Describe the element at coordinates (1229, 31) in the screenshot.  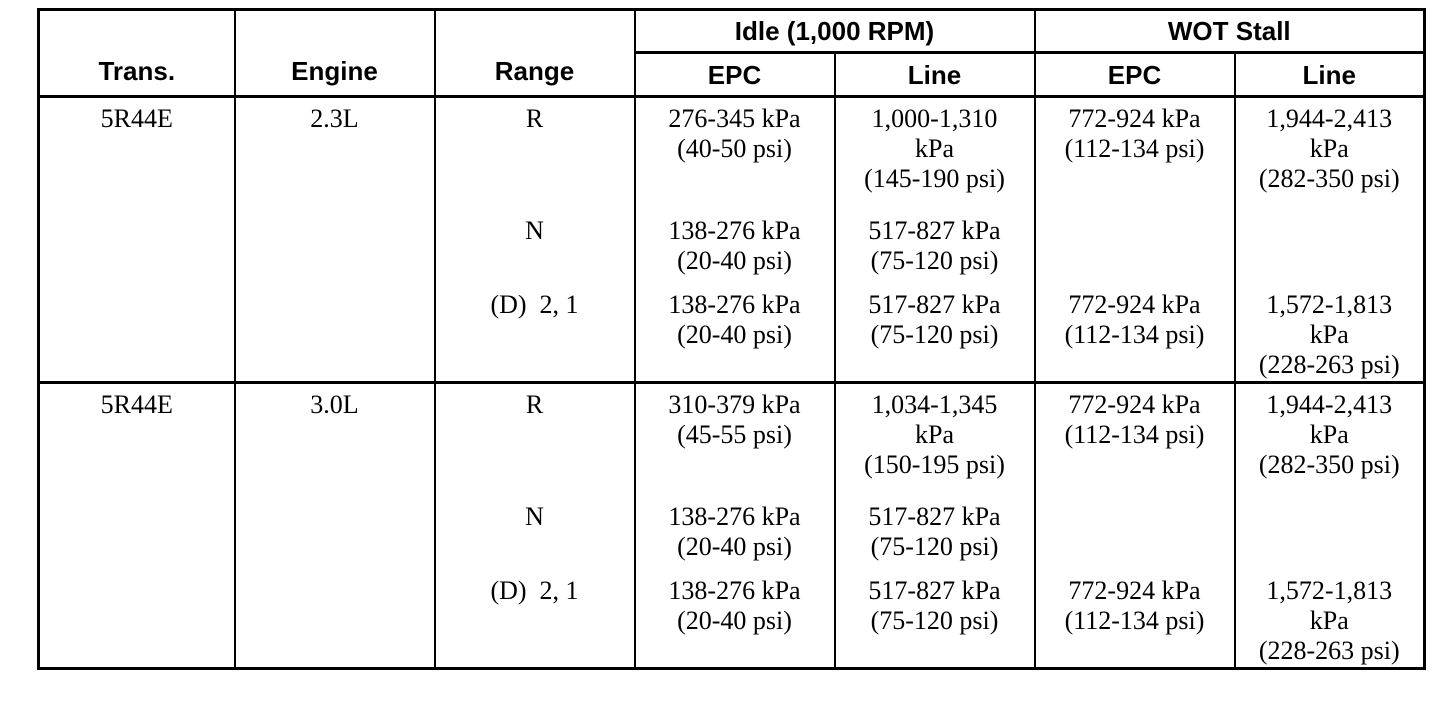
I see `col-group-wot-stall: WOT Stall` at that location.